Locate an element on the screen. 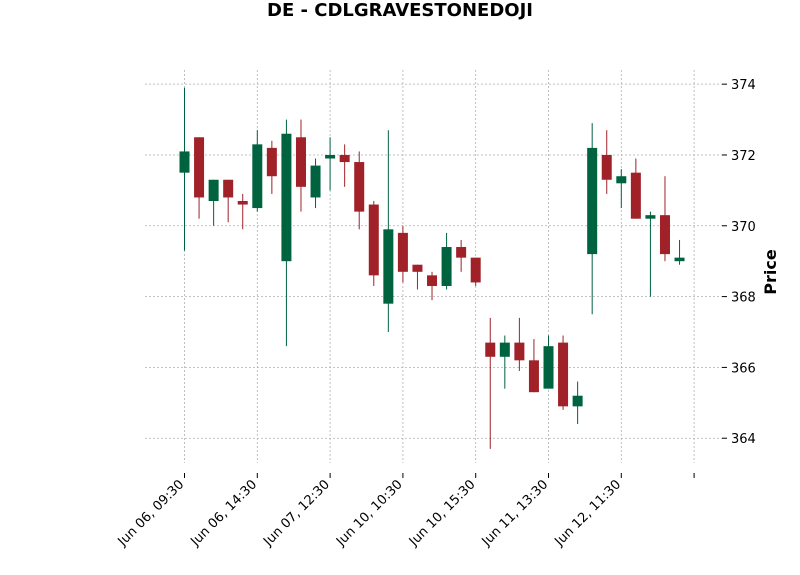  y-tick-label: 366 is located at coordinates (743, 368).